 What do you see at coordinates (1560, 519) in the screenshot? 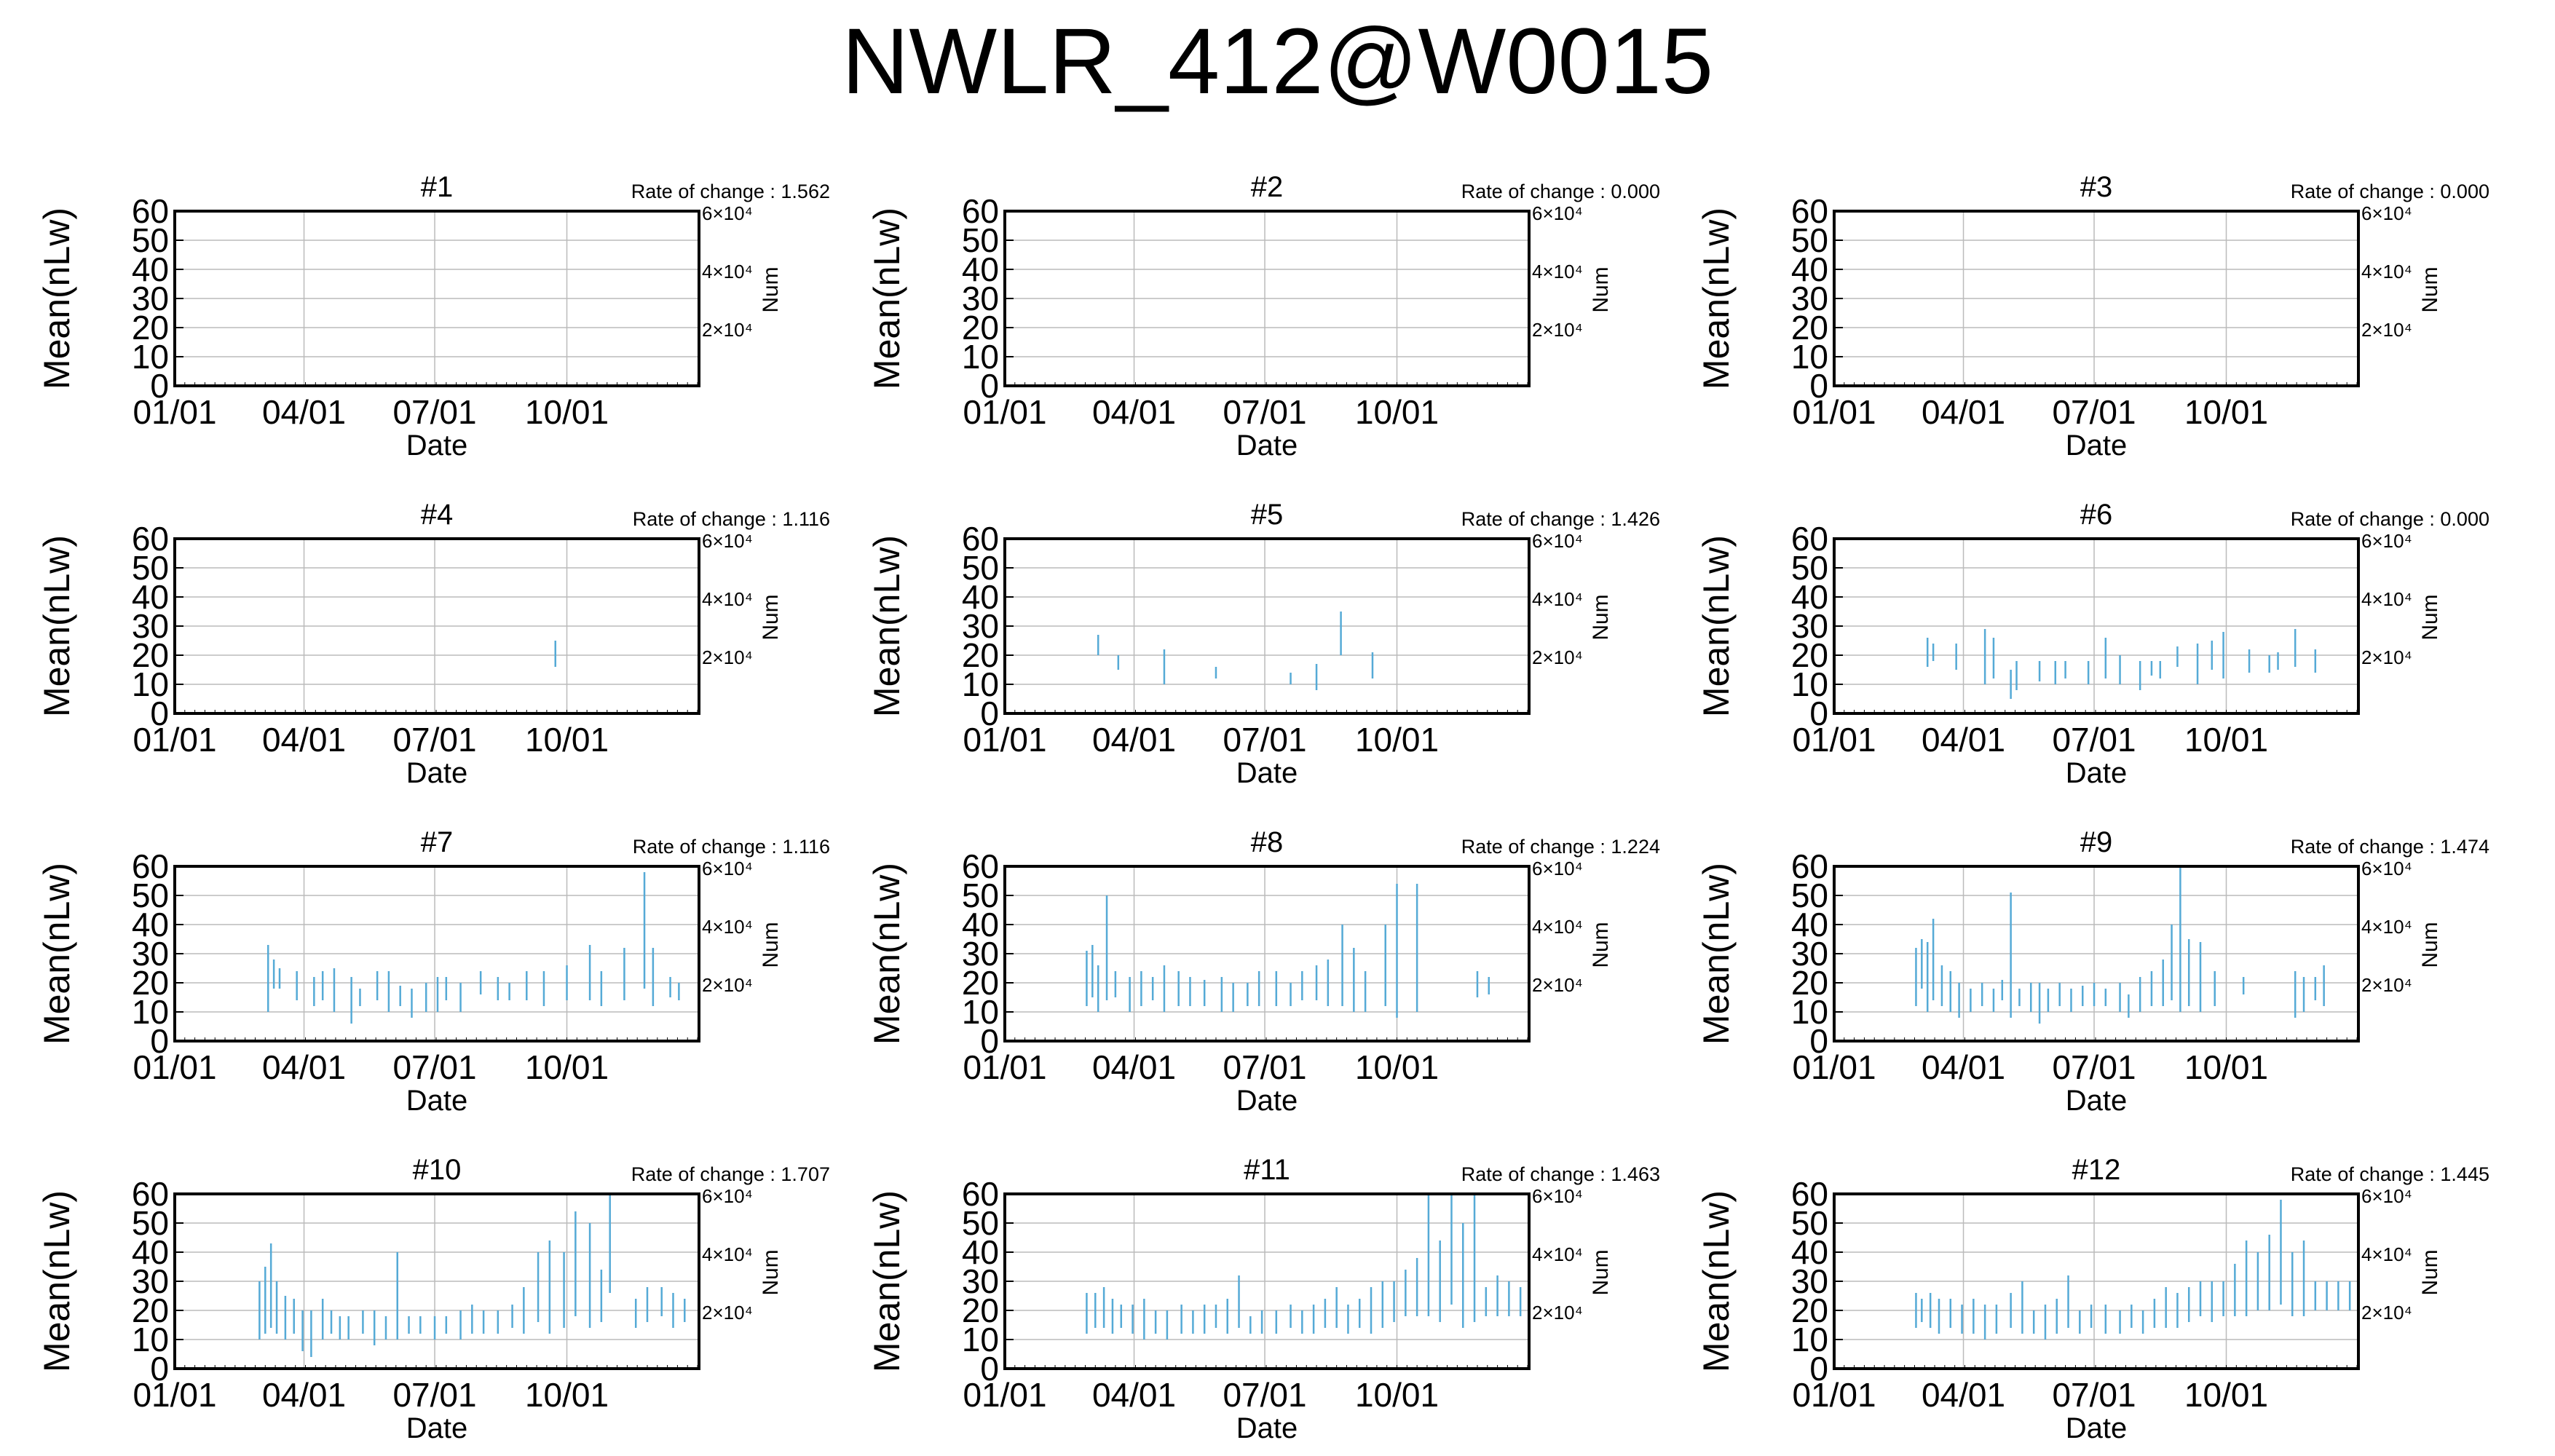
I see `rate-of-change-label: Rate of change : 1.426` at bounding box center [1560, 519].